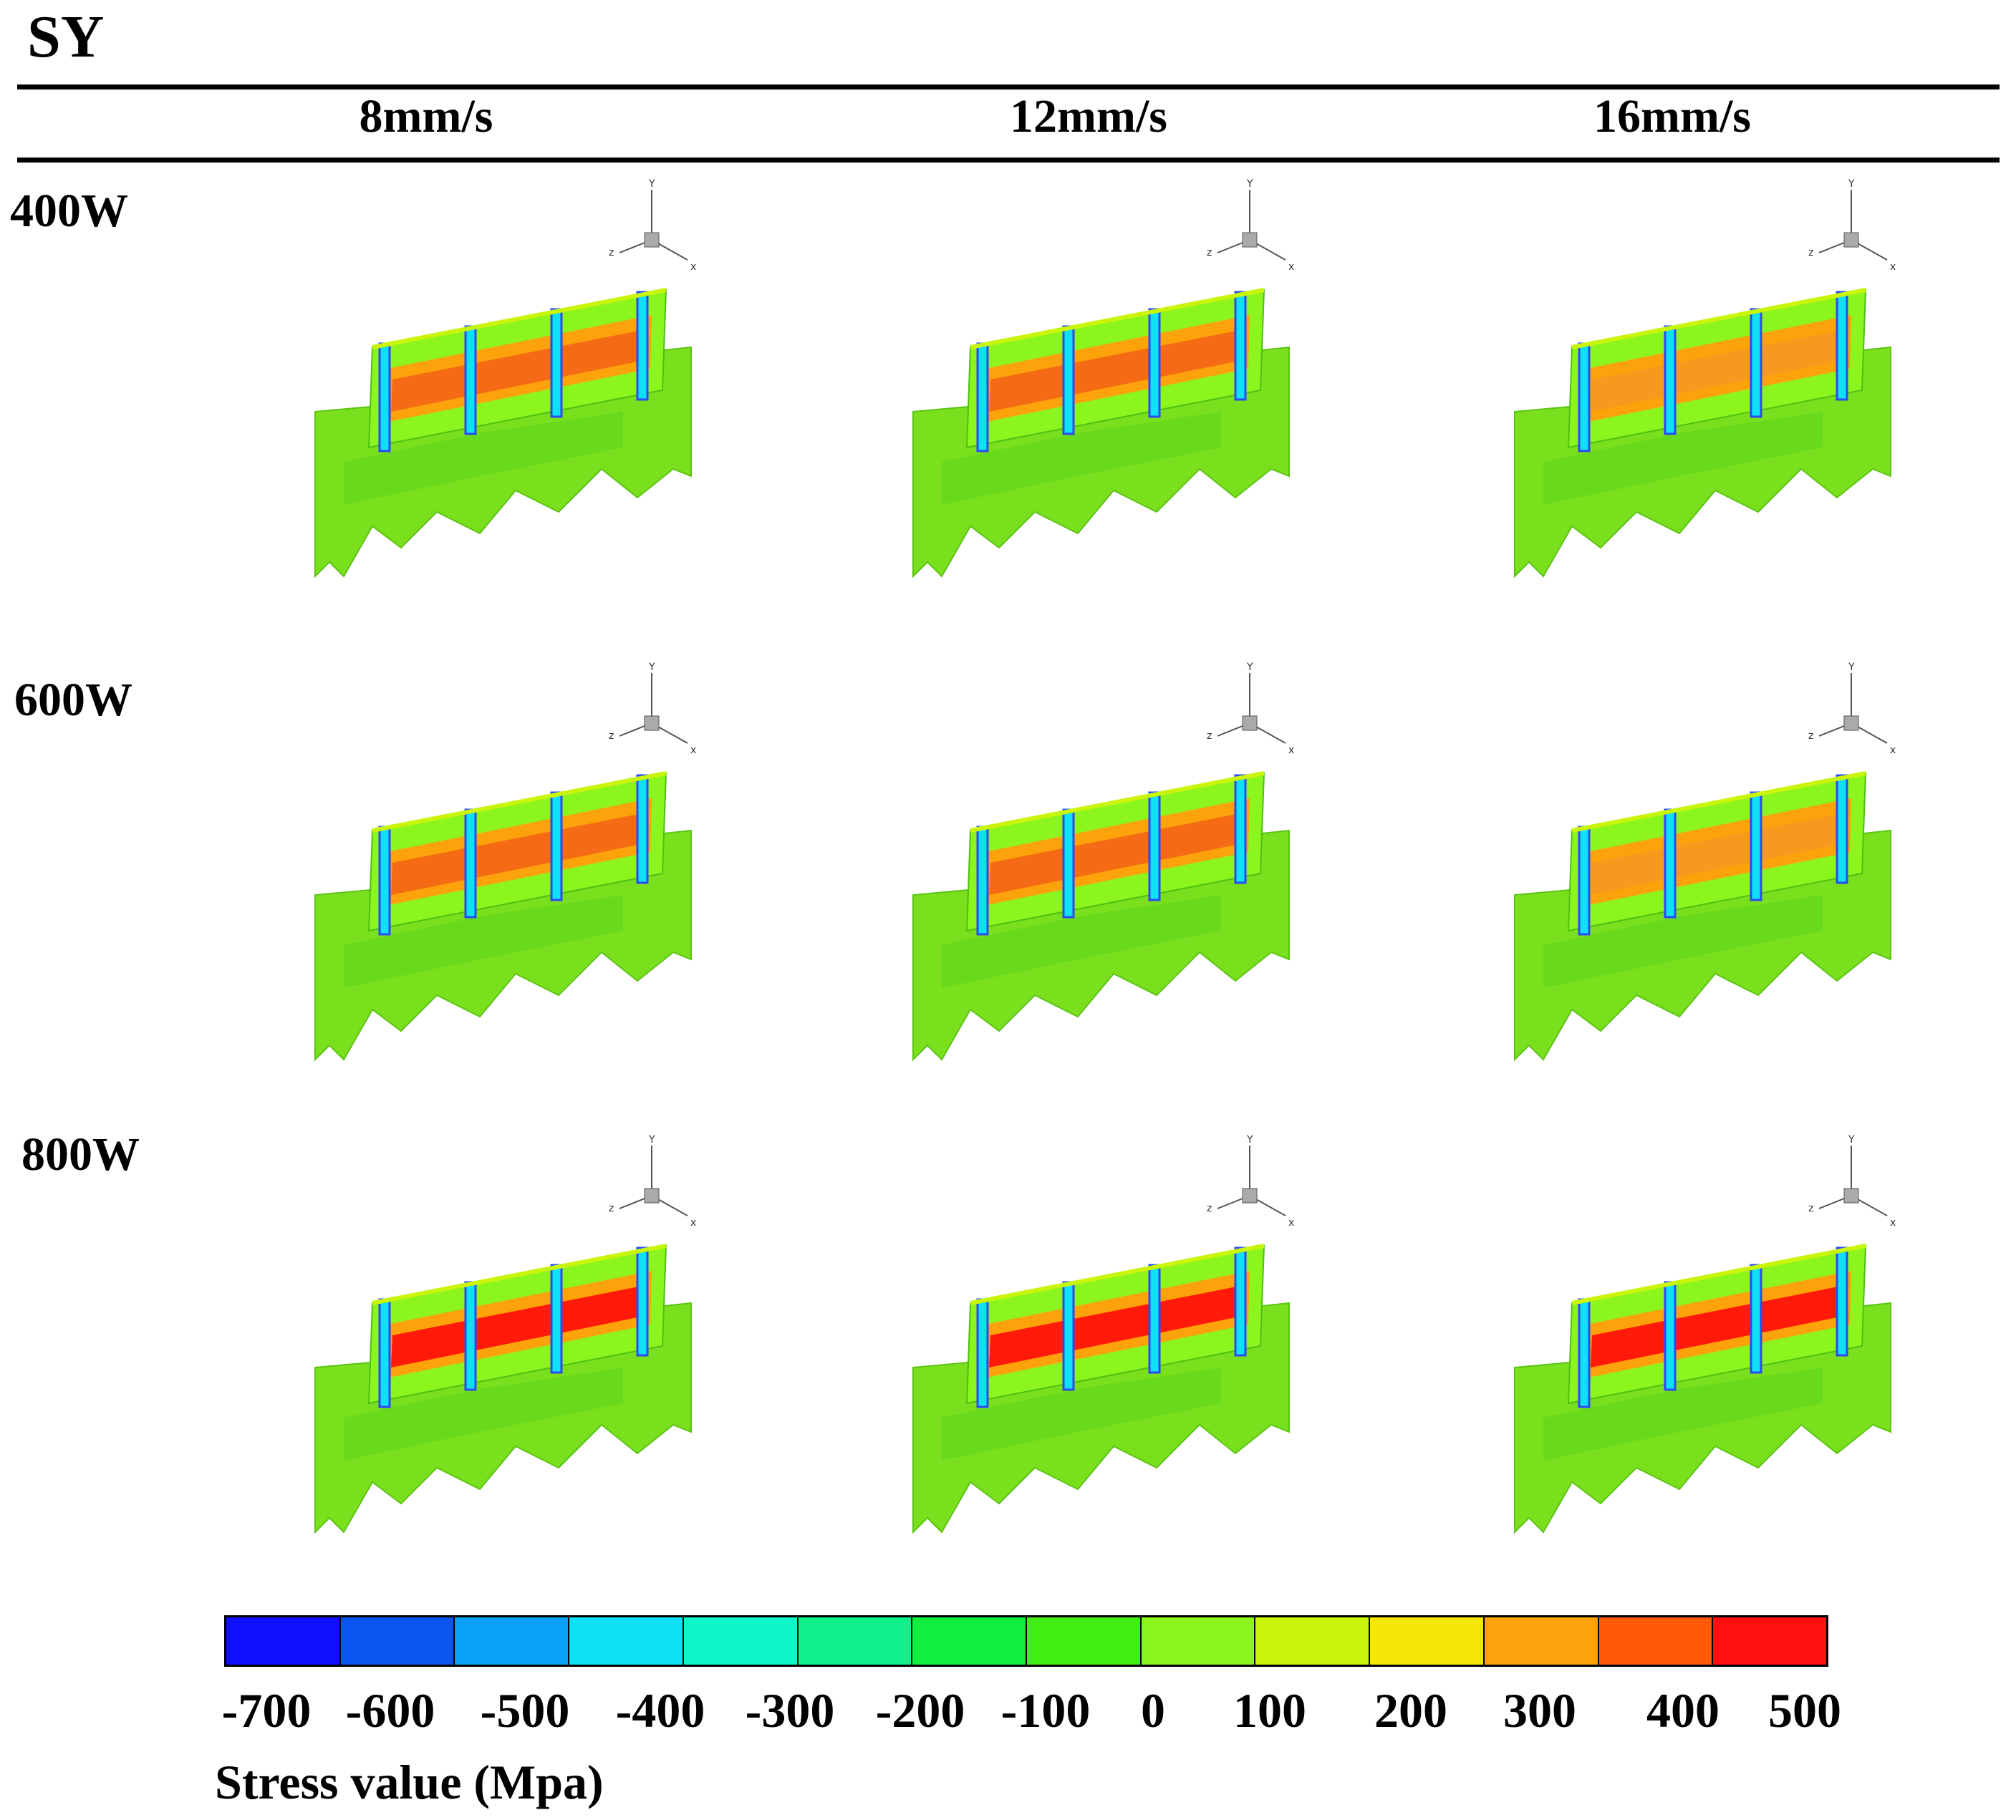 The height and width of the screenshot is (1820, 2016). What do you see at coordinates (1804, 1710) in the screenshot?
I see `colorbar-tick-label: 500` at bounding box center [1804, 1710].